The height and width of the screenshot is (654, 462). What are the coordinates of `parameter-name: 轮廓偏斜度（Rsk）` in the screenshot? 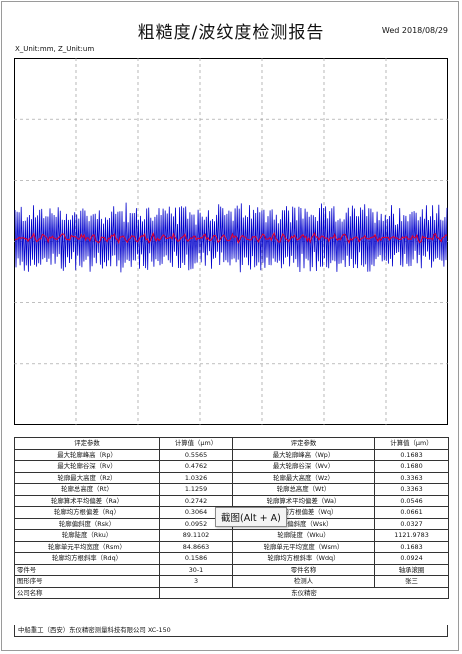 It's located at (87, 523).